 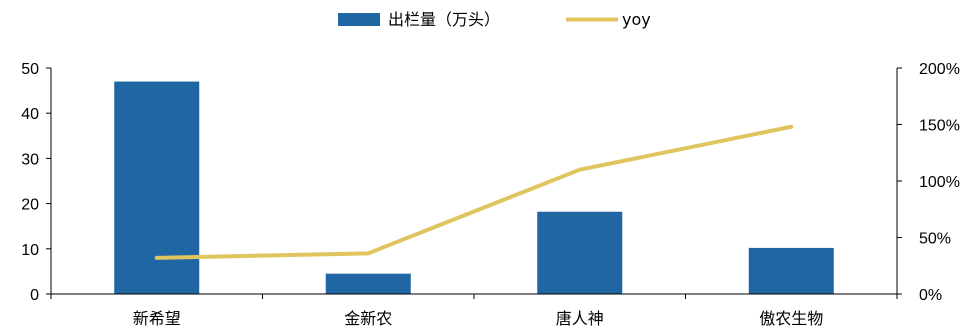 What do you see at coordinates (30, 159) in the screenshot?
I see `left-tick-label-3: 30` at bounding box center [30, 159].